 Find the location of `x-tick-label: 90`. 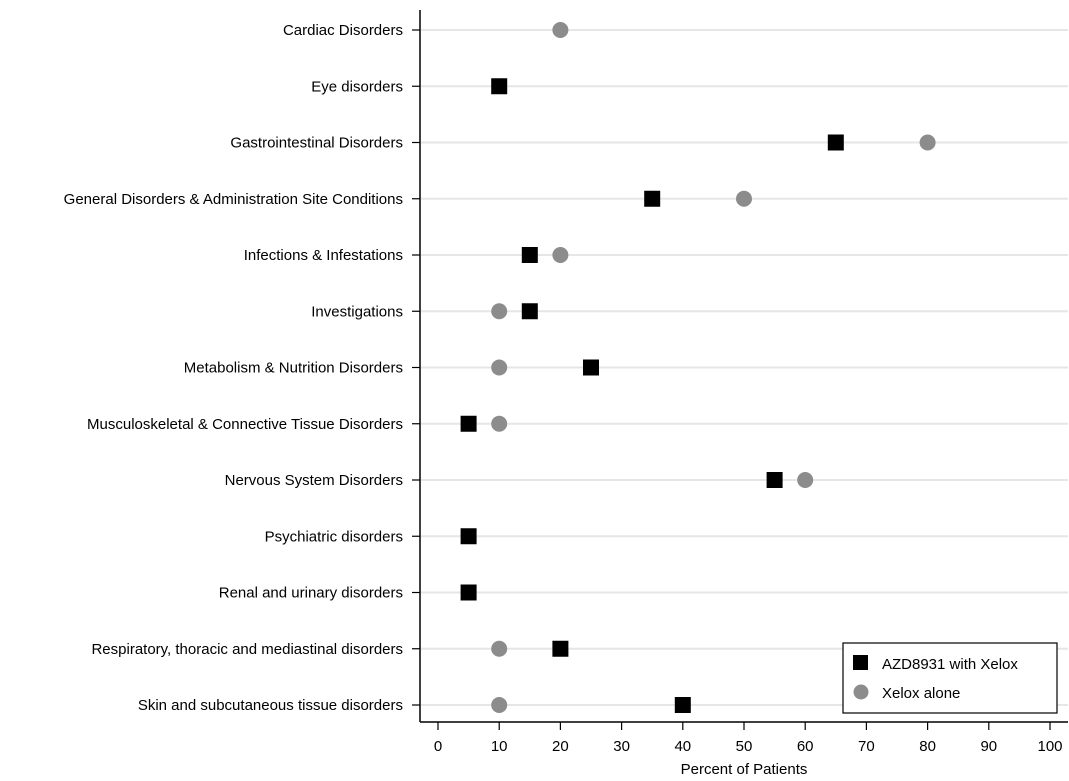

x-tick-label: 90 is located at coordinates (988, 746).